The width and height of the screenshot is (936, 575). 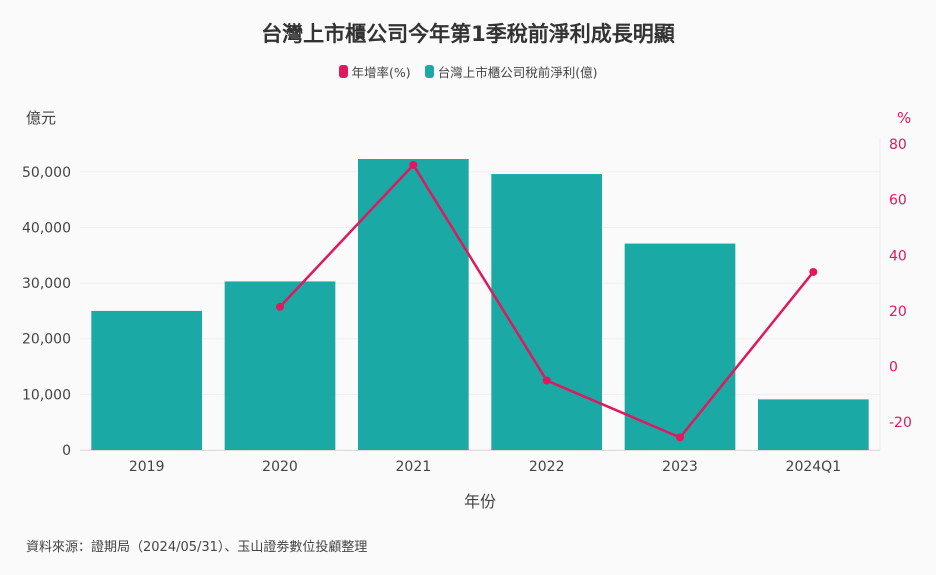 I want to click on legend-item-growth: 年增率(%), so click(x=374, y=71).